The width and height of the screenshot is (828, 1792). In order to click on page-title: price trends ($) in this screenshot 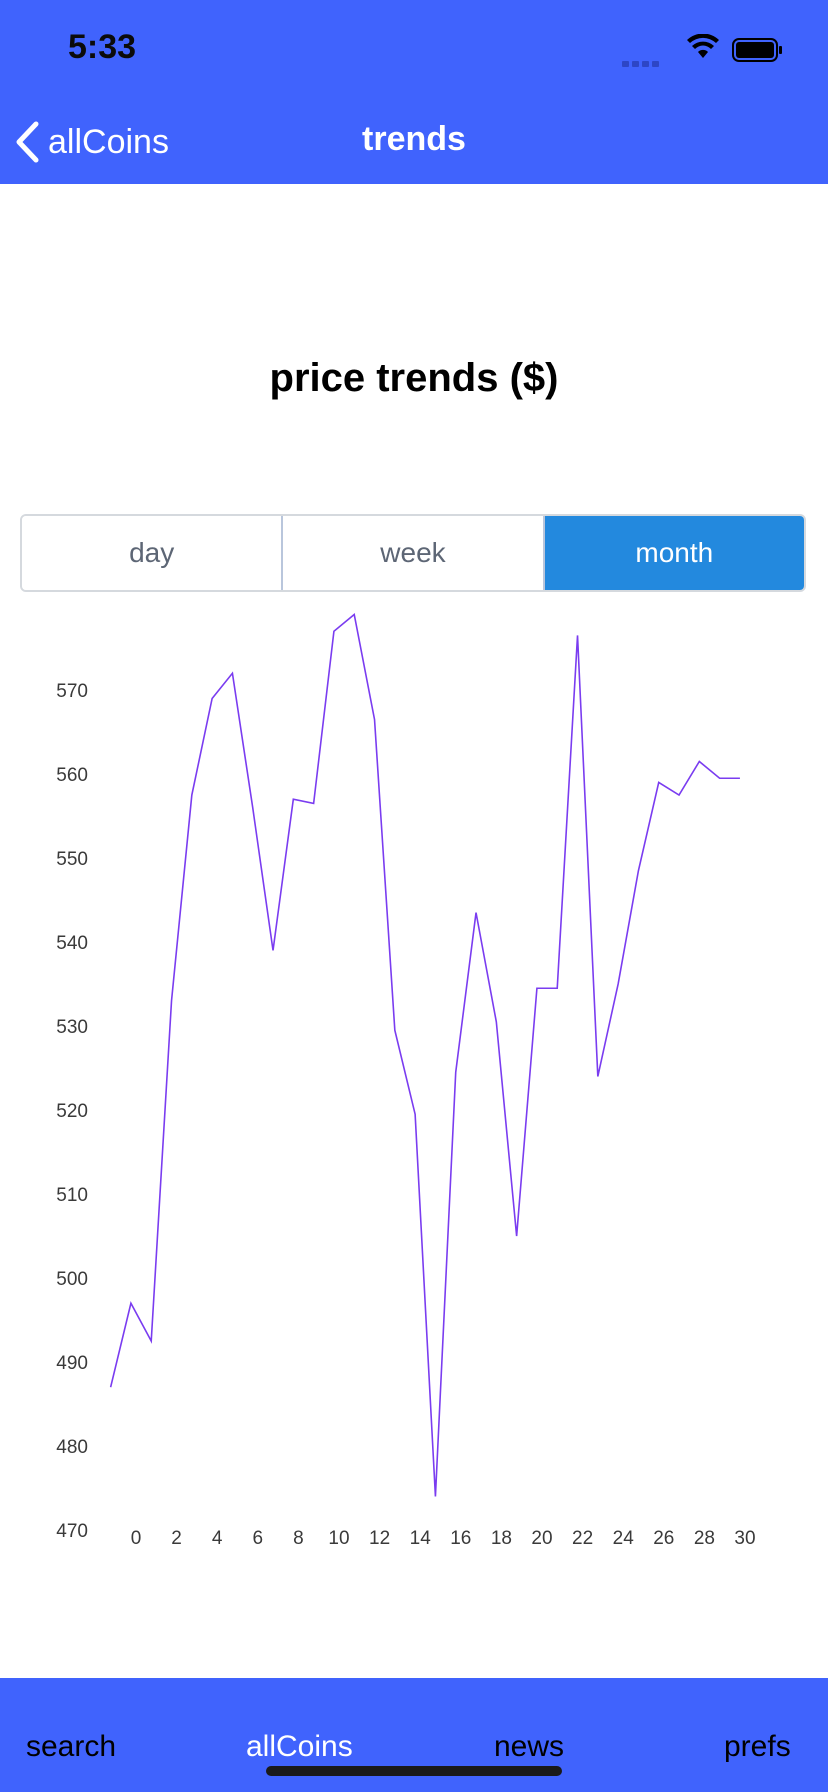, I will do `click(414, 378)`.